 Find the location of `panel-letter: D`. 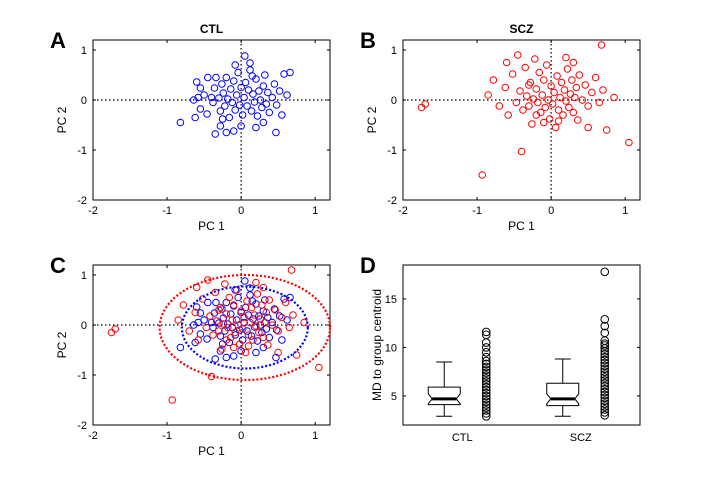

panel-letter: D is located at coordinates (368, 265).